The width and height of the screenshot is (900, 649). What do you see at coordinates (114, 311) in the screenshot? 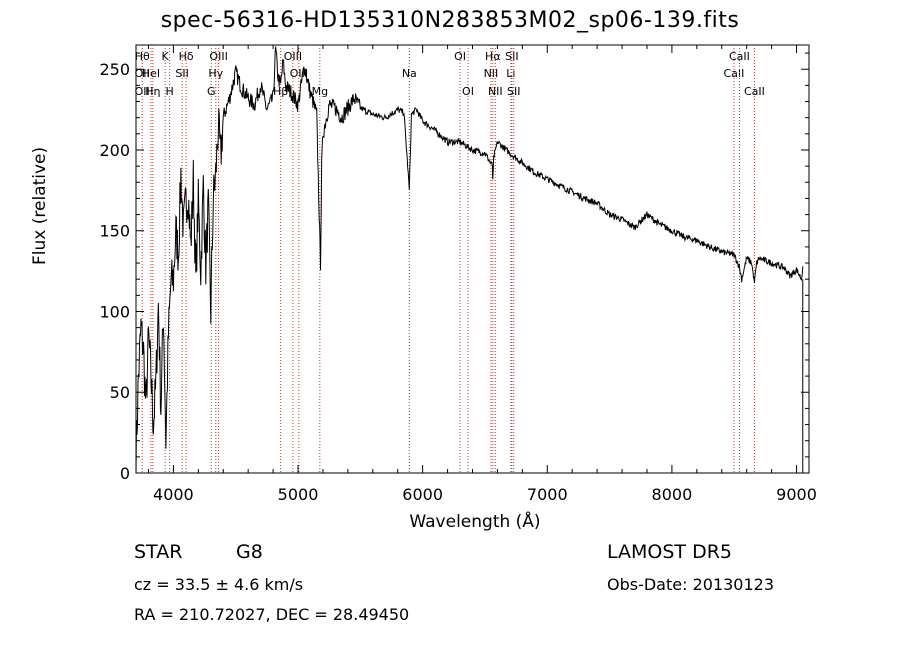
I see `y-tick-label: 100` at bounding box center [114, 311].